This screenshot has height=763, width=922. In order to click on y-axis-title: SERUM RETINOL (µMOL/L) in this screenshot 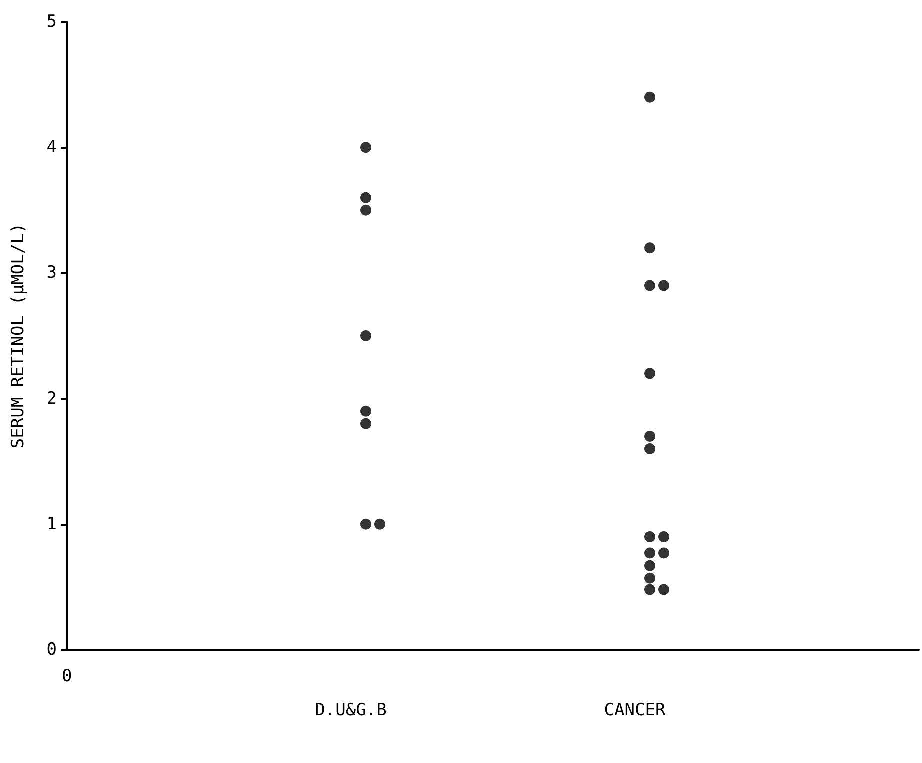, I will do `click(18, 336)`.